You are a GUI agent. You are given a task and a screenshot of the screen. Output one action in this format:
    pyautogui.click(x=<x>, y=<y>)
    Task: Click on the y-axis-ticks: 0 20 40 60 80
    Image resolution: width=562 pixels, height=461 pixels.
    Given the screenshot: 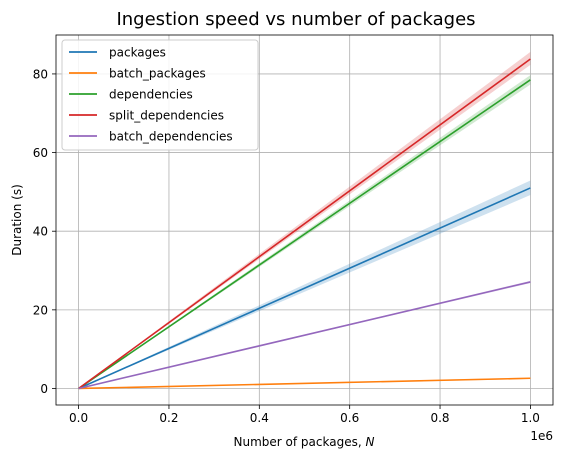 What is the action you would take?
    pyautogui.click(x=44, y=231)
    